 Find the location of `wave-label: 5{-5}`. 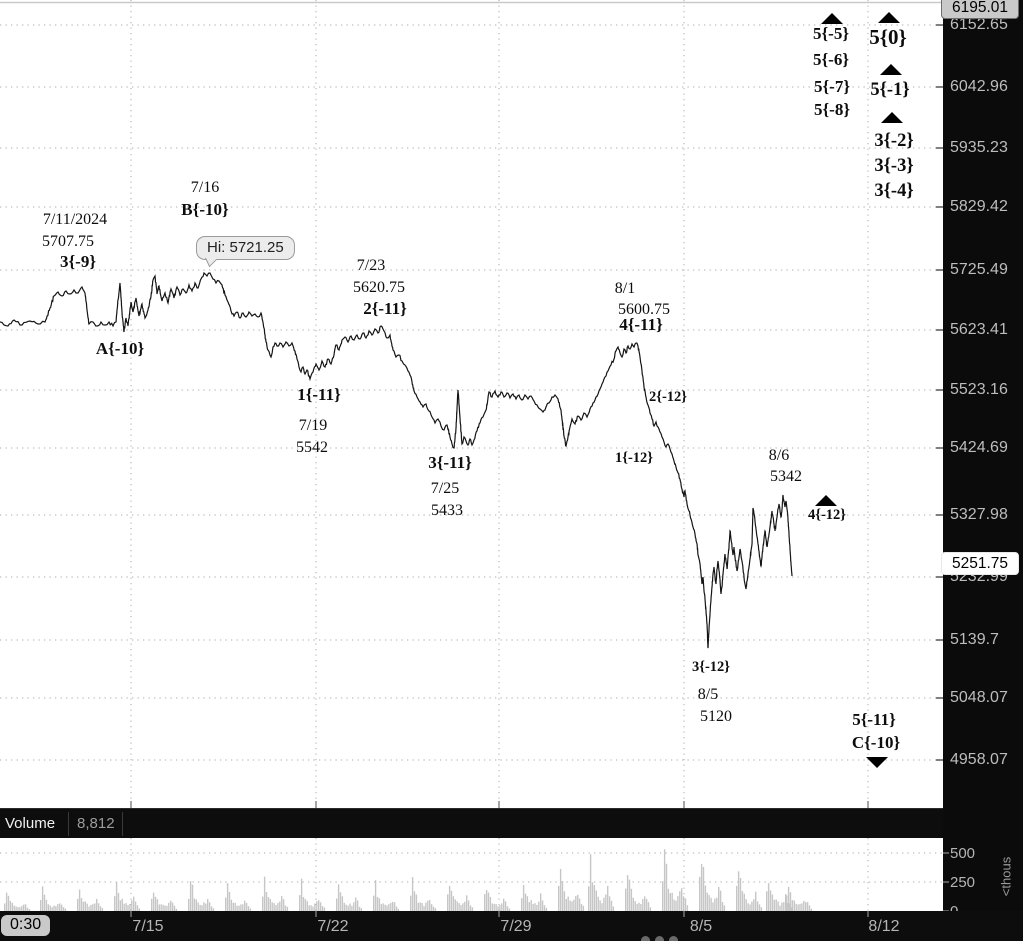

wave-label: 5{-5} is located at coordinates (831, 33).